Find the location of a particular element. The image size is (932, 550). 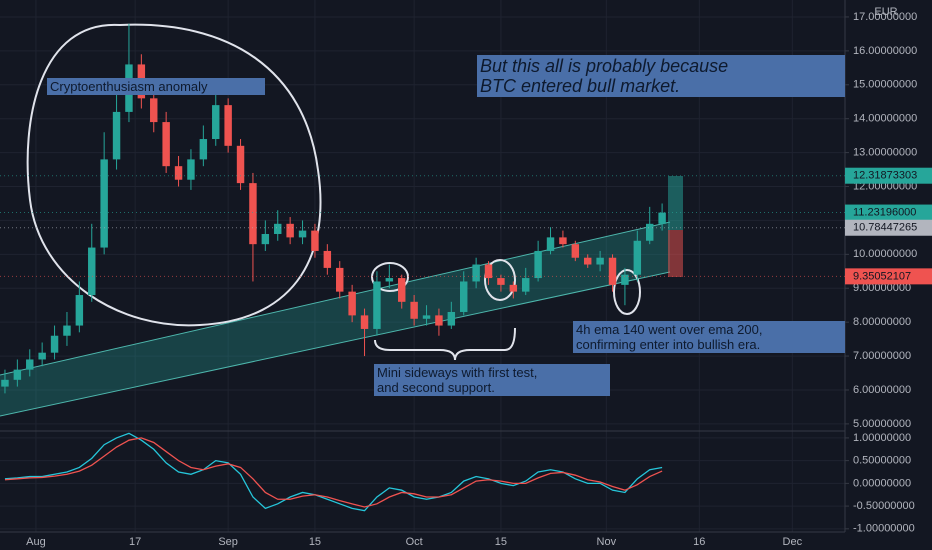

price-badge-label: 12.31873303 is located at coordinates (885, 176).